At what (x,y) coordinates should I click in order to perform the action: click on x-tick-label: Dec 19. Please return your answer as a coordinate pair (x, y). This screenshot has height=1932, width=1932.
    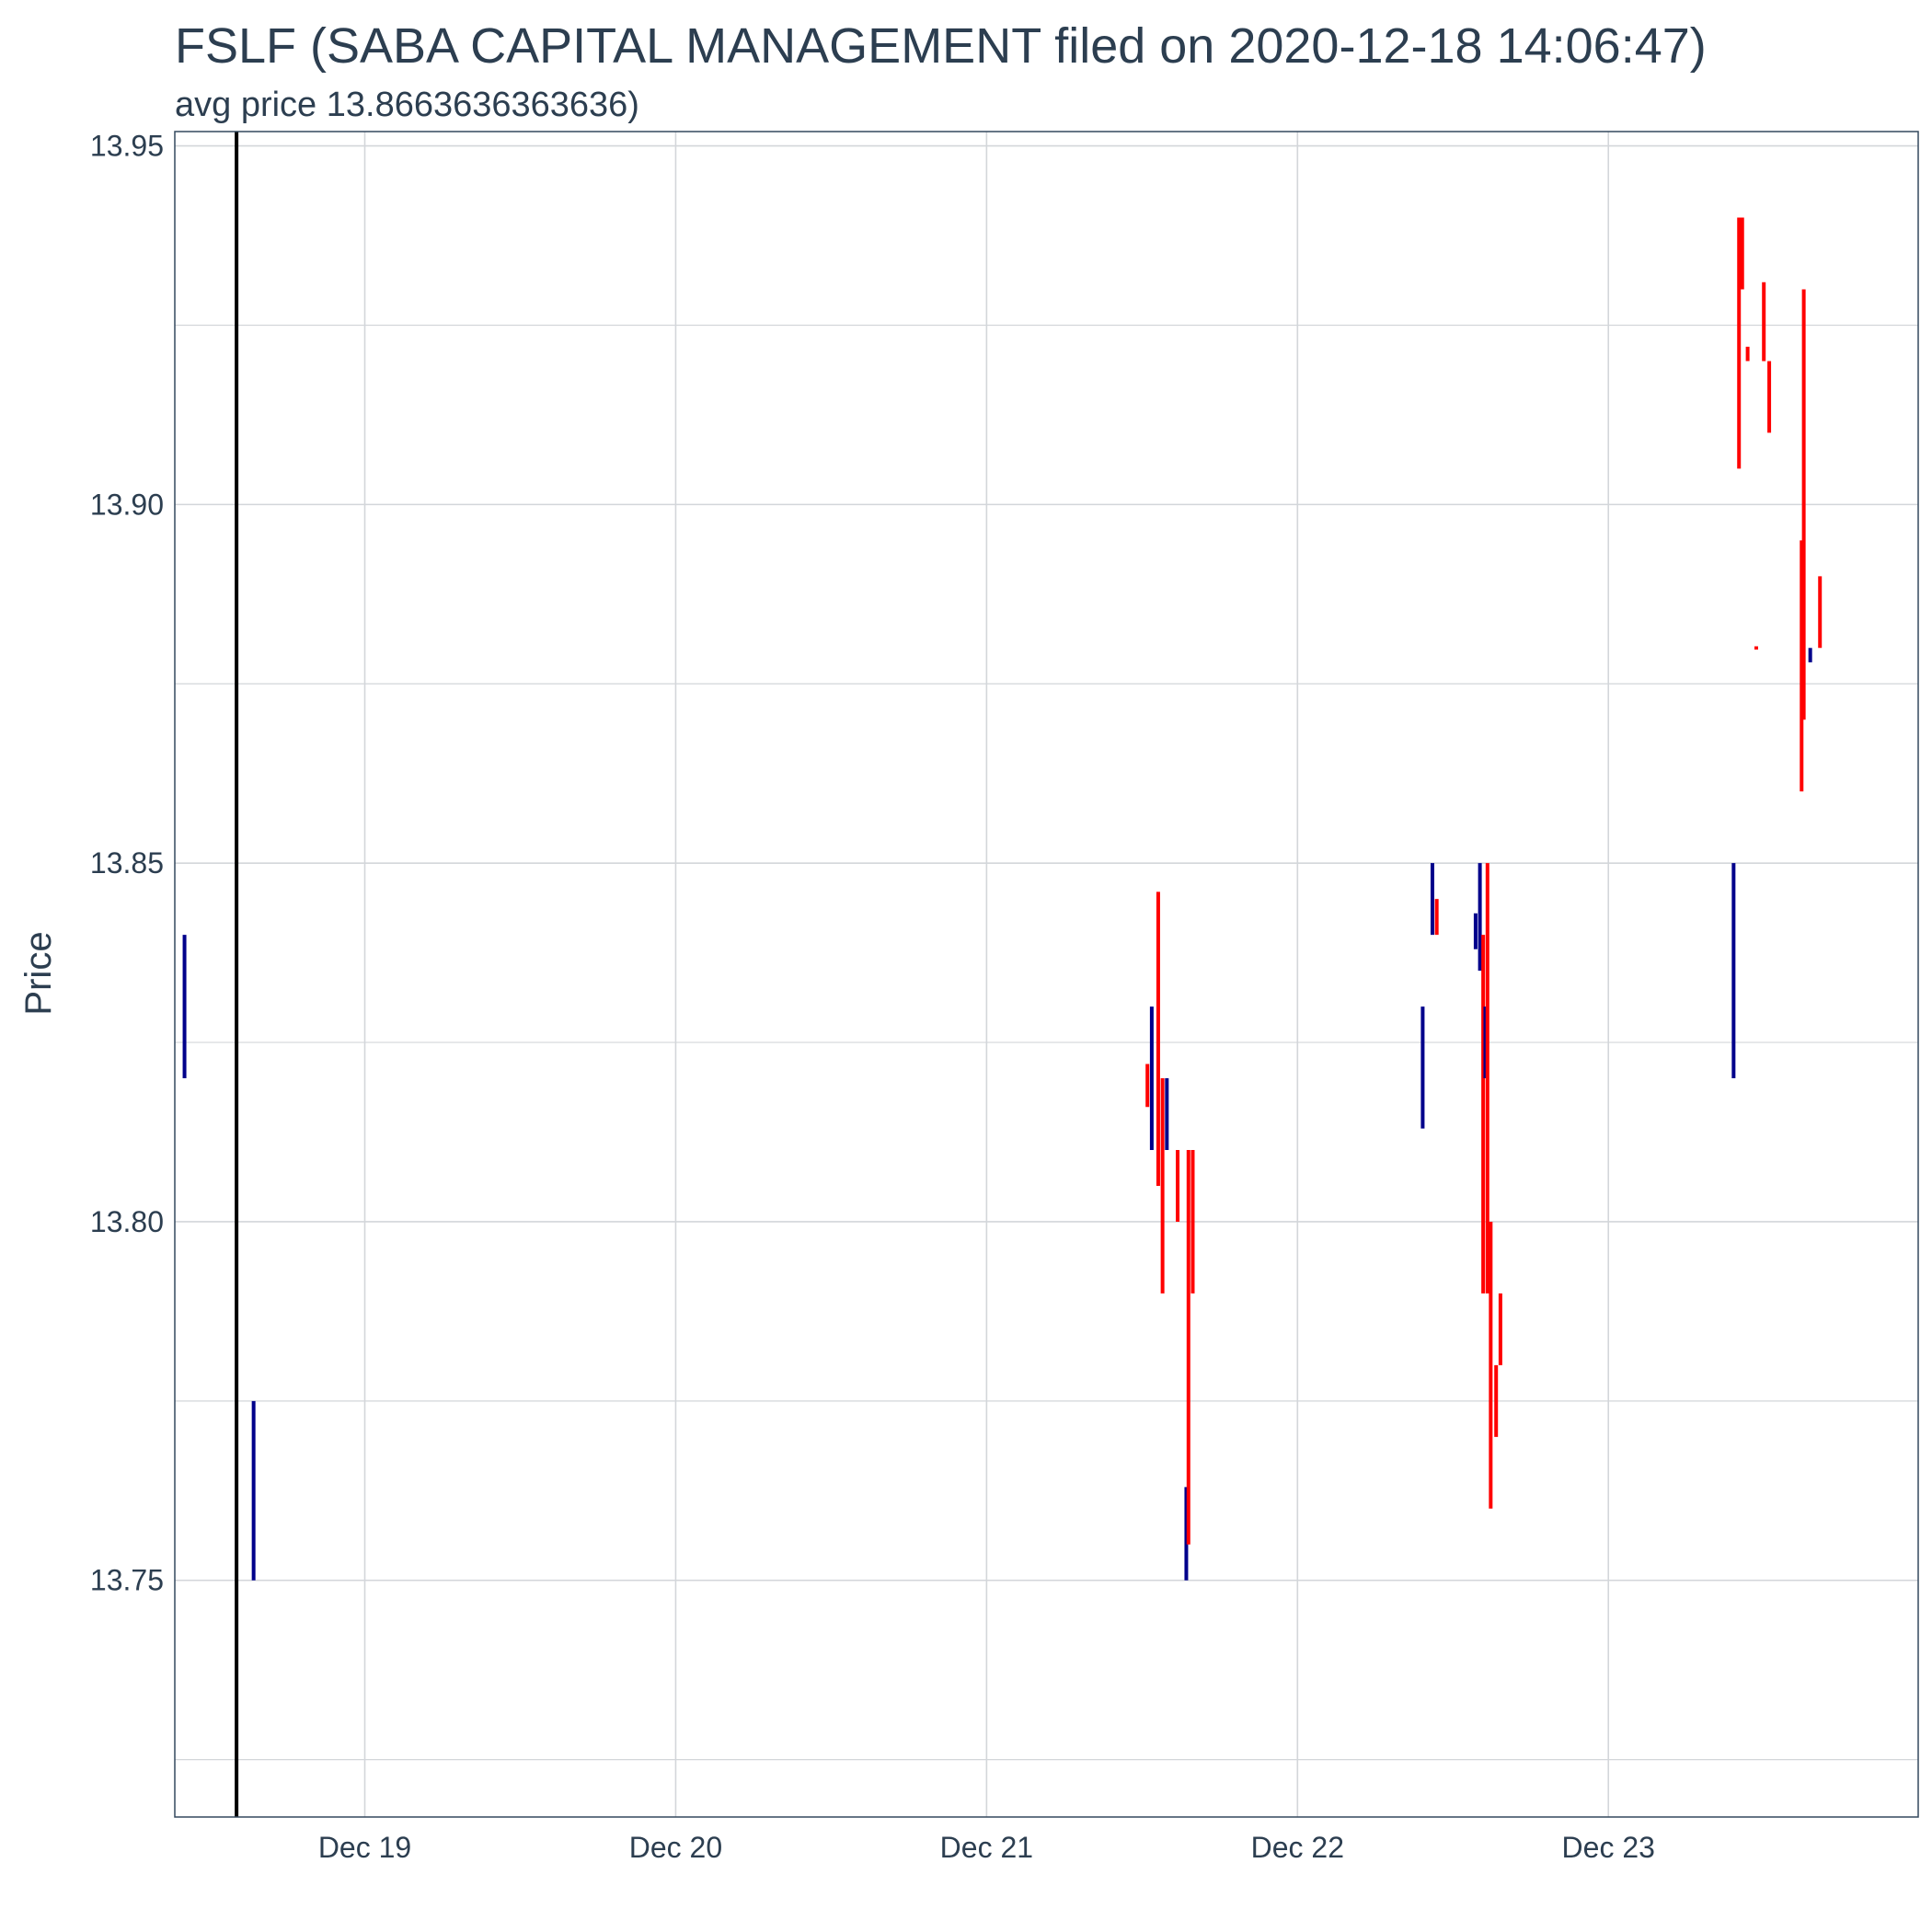
    Looking at the image, I should click on (364, 1847).